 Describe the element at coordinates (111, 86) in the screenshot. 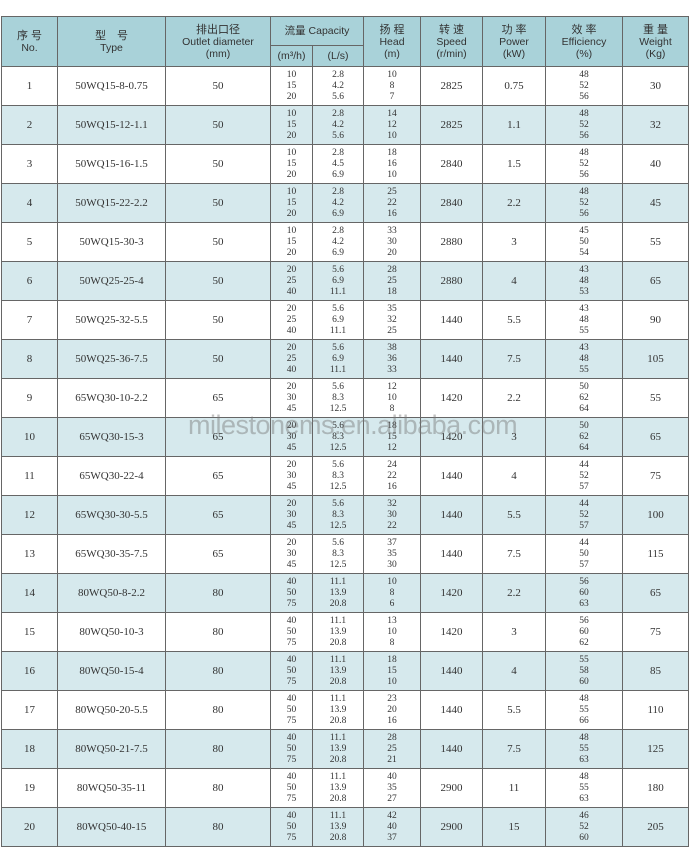

I see `cell-type: 50WQ15-8-0.75` at that location.